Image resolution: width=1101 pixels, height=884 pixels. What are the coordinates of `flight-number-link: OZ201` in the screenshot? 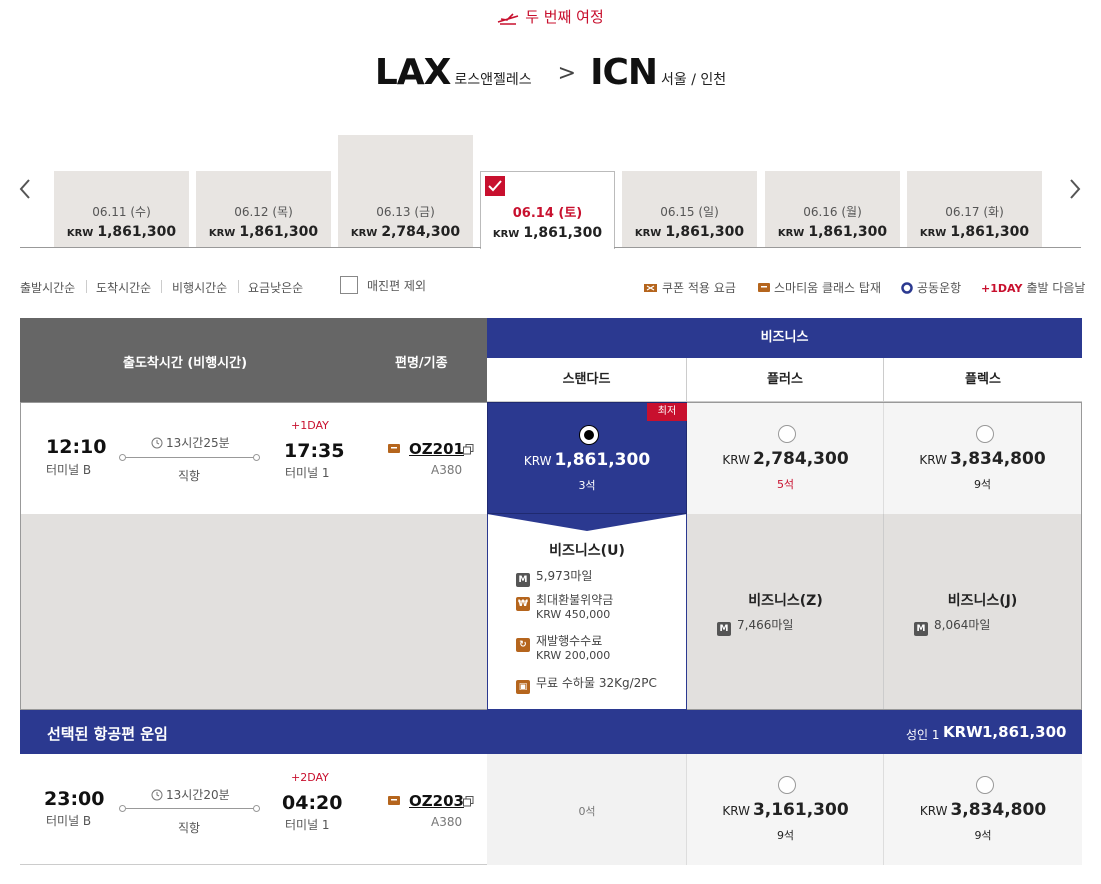 It's located at (436, 449).